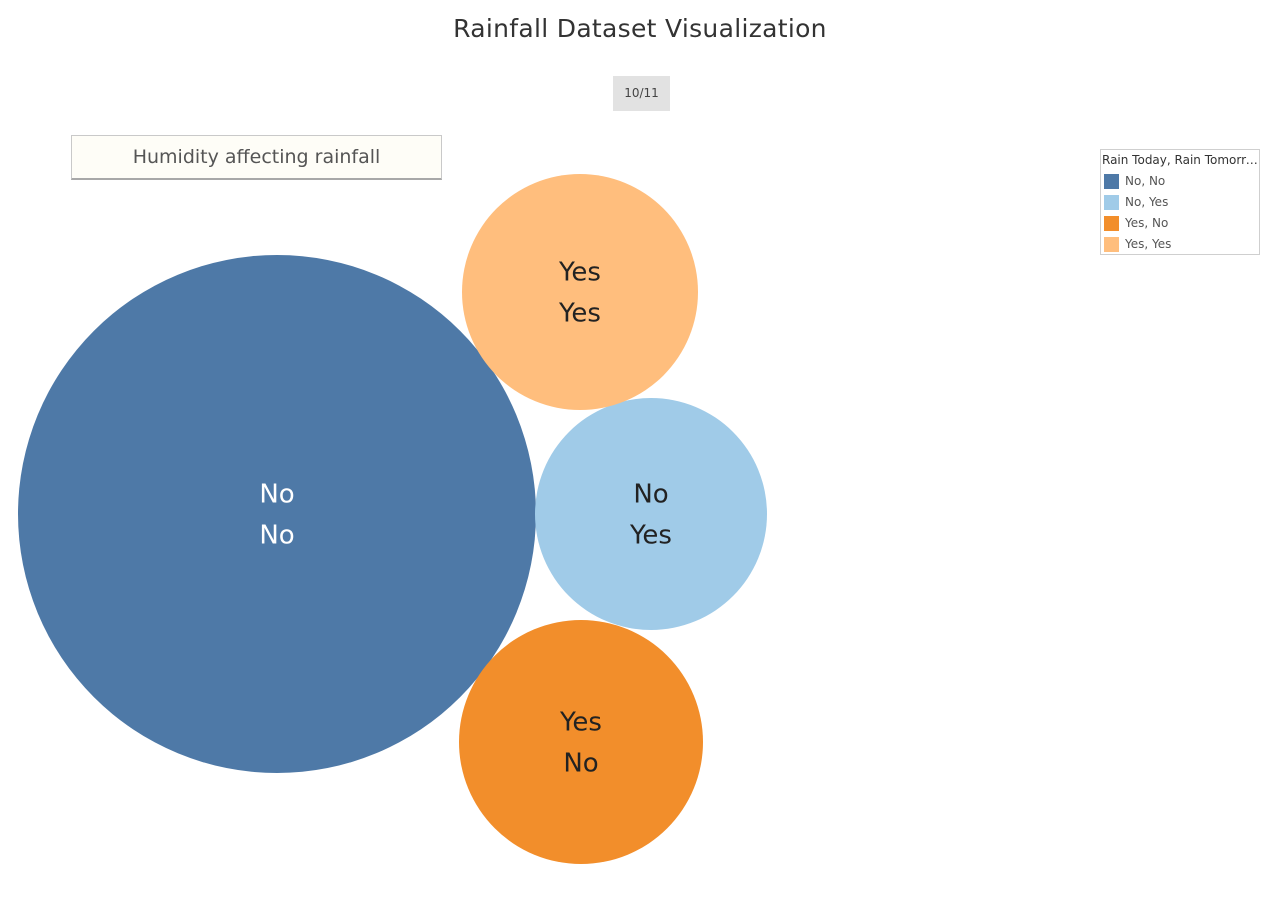 The width and height of the screenshot is (1280, 909). I want to click on bubble-label-no-yes: No, so click(650, 495).